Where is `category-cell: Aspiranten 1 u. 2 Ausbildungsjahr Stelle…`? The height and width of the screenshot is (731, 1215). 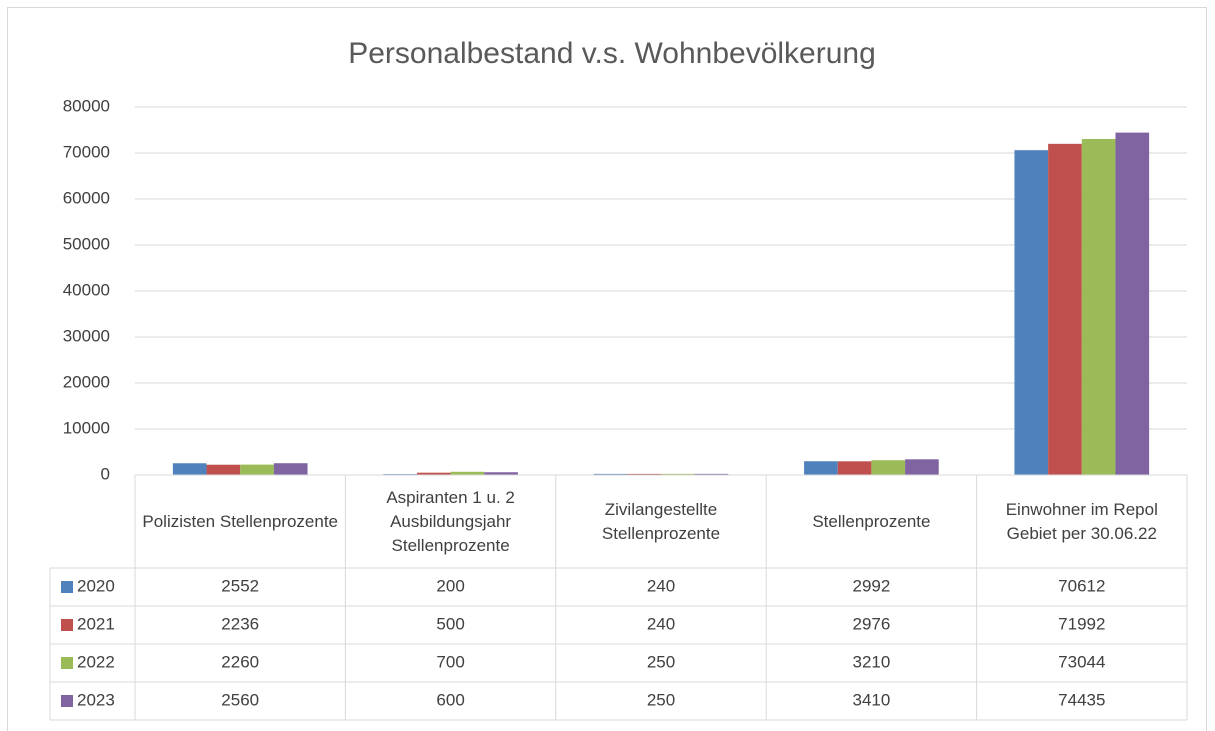 category-cell: Aspiranten 1 u. 2 Ausbildungsjahr Stelle… is located at coordinates (450, 521).